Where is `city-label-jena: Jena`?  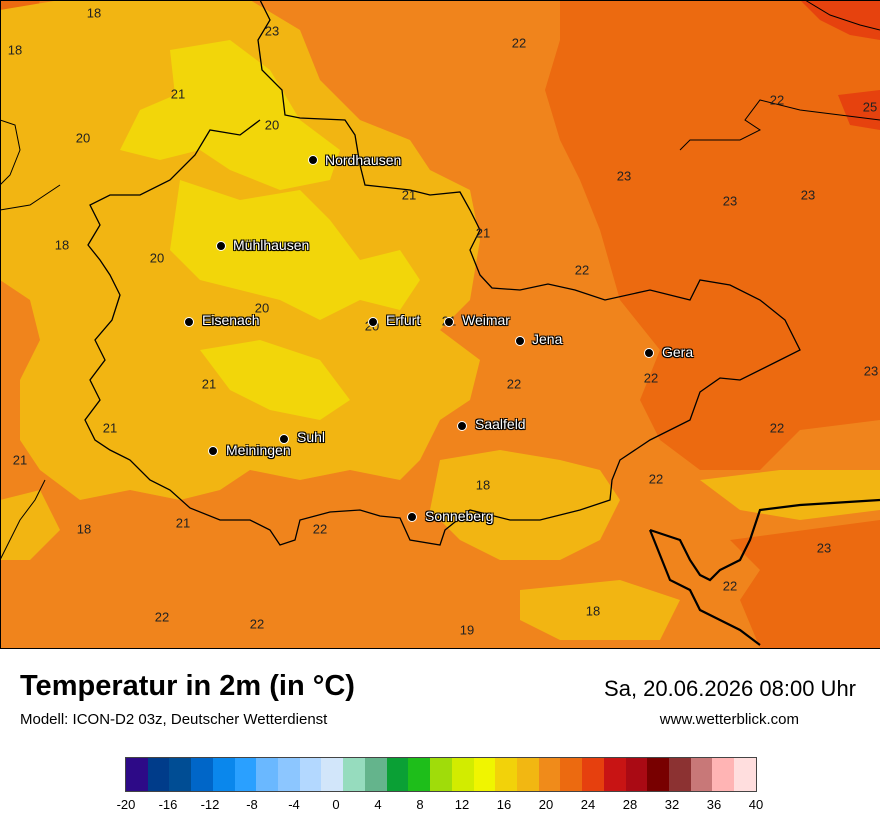
city-label-jena: Jena is located at coordinates (547, 339).